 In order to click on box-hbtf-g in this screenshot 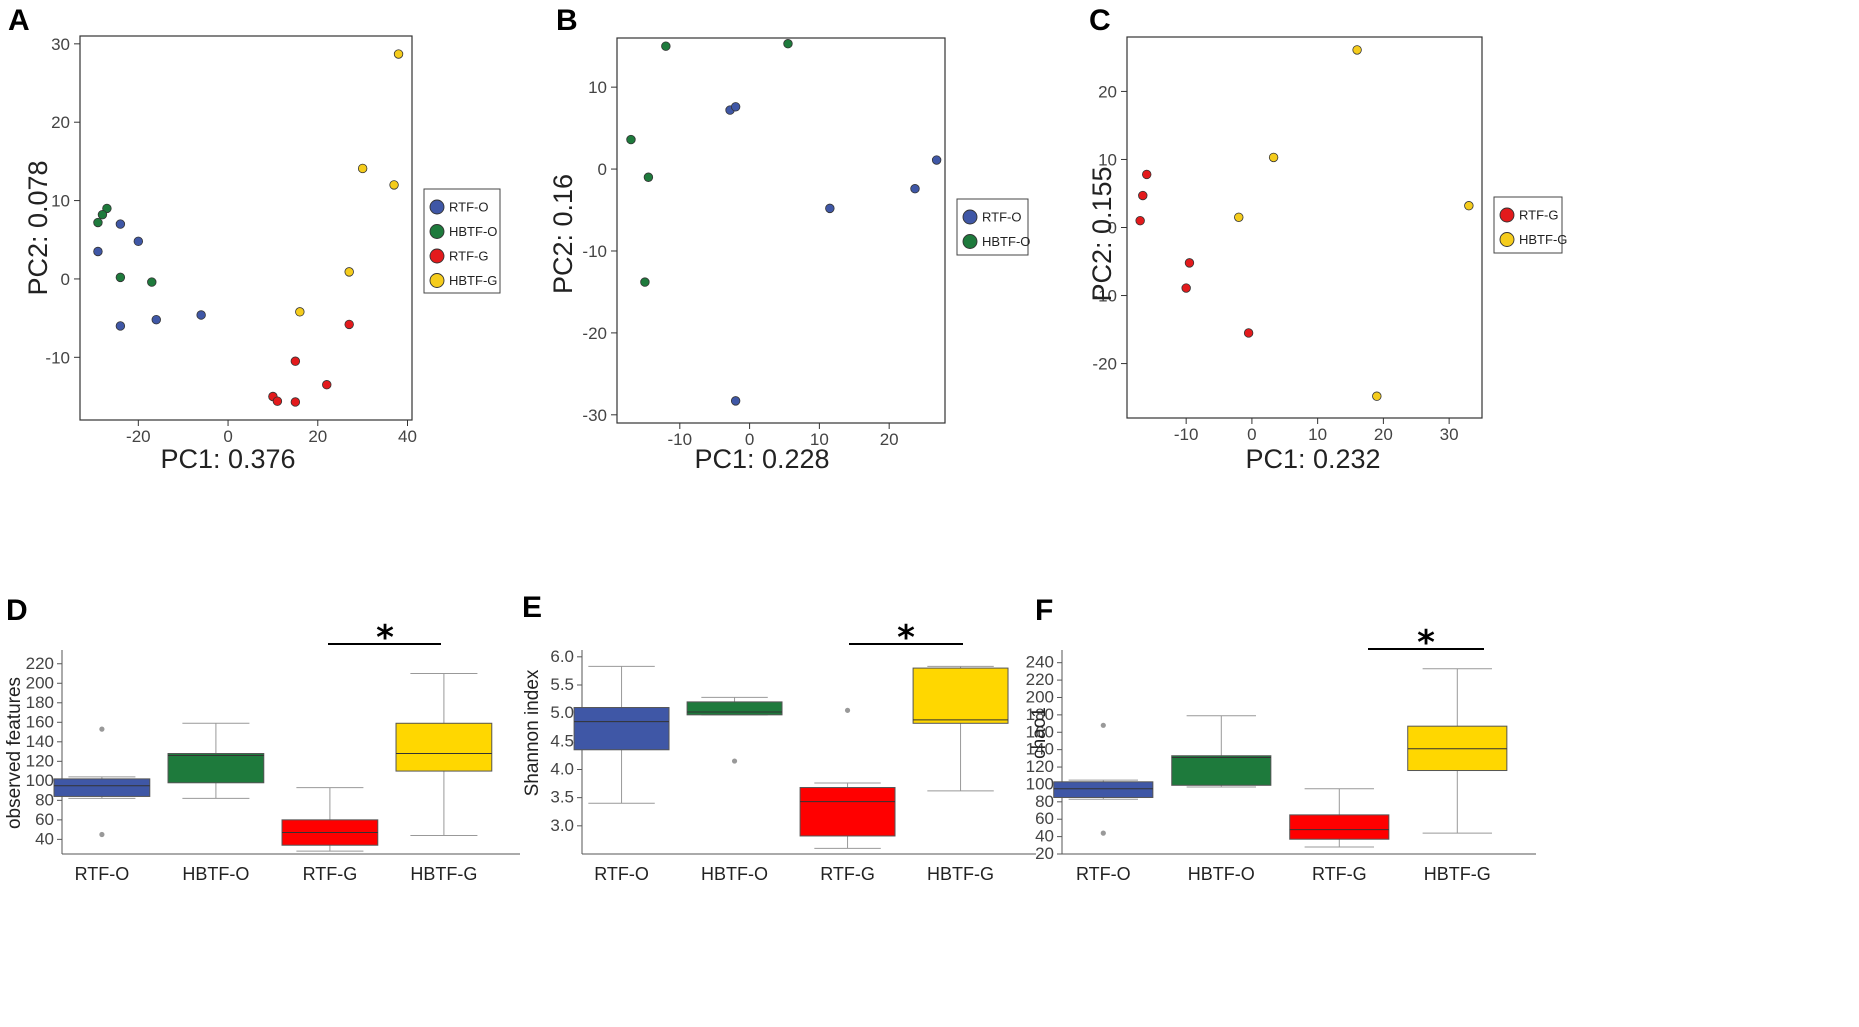, I will do `click(444, 754)`.